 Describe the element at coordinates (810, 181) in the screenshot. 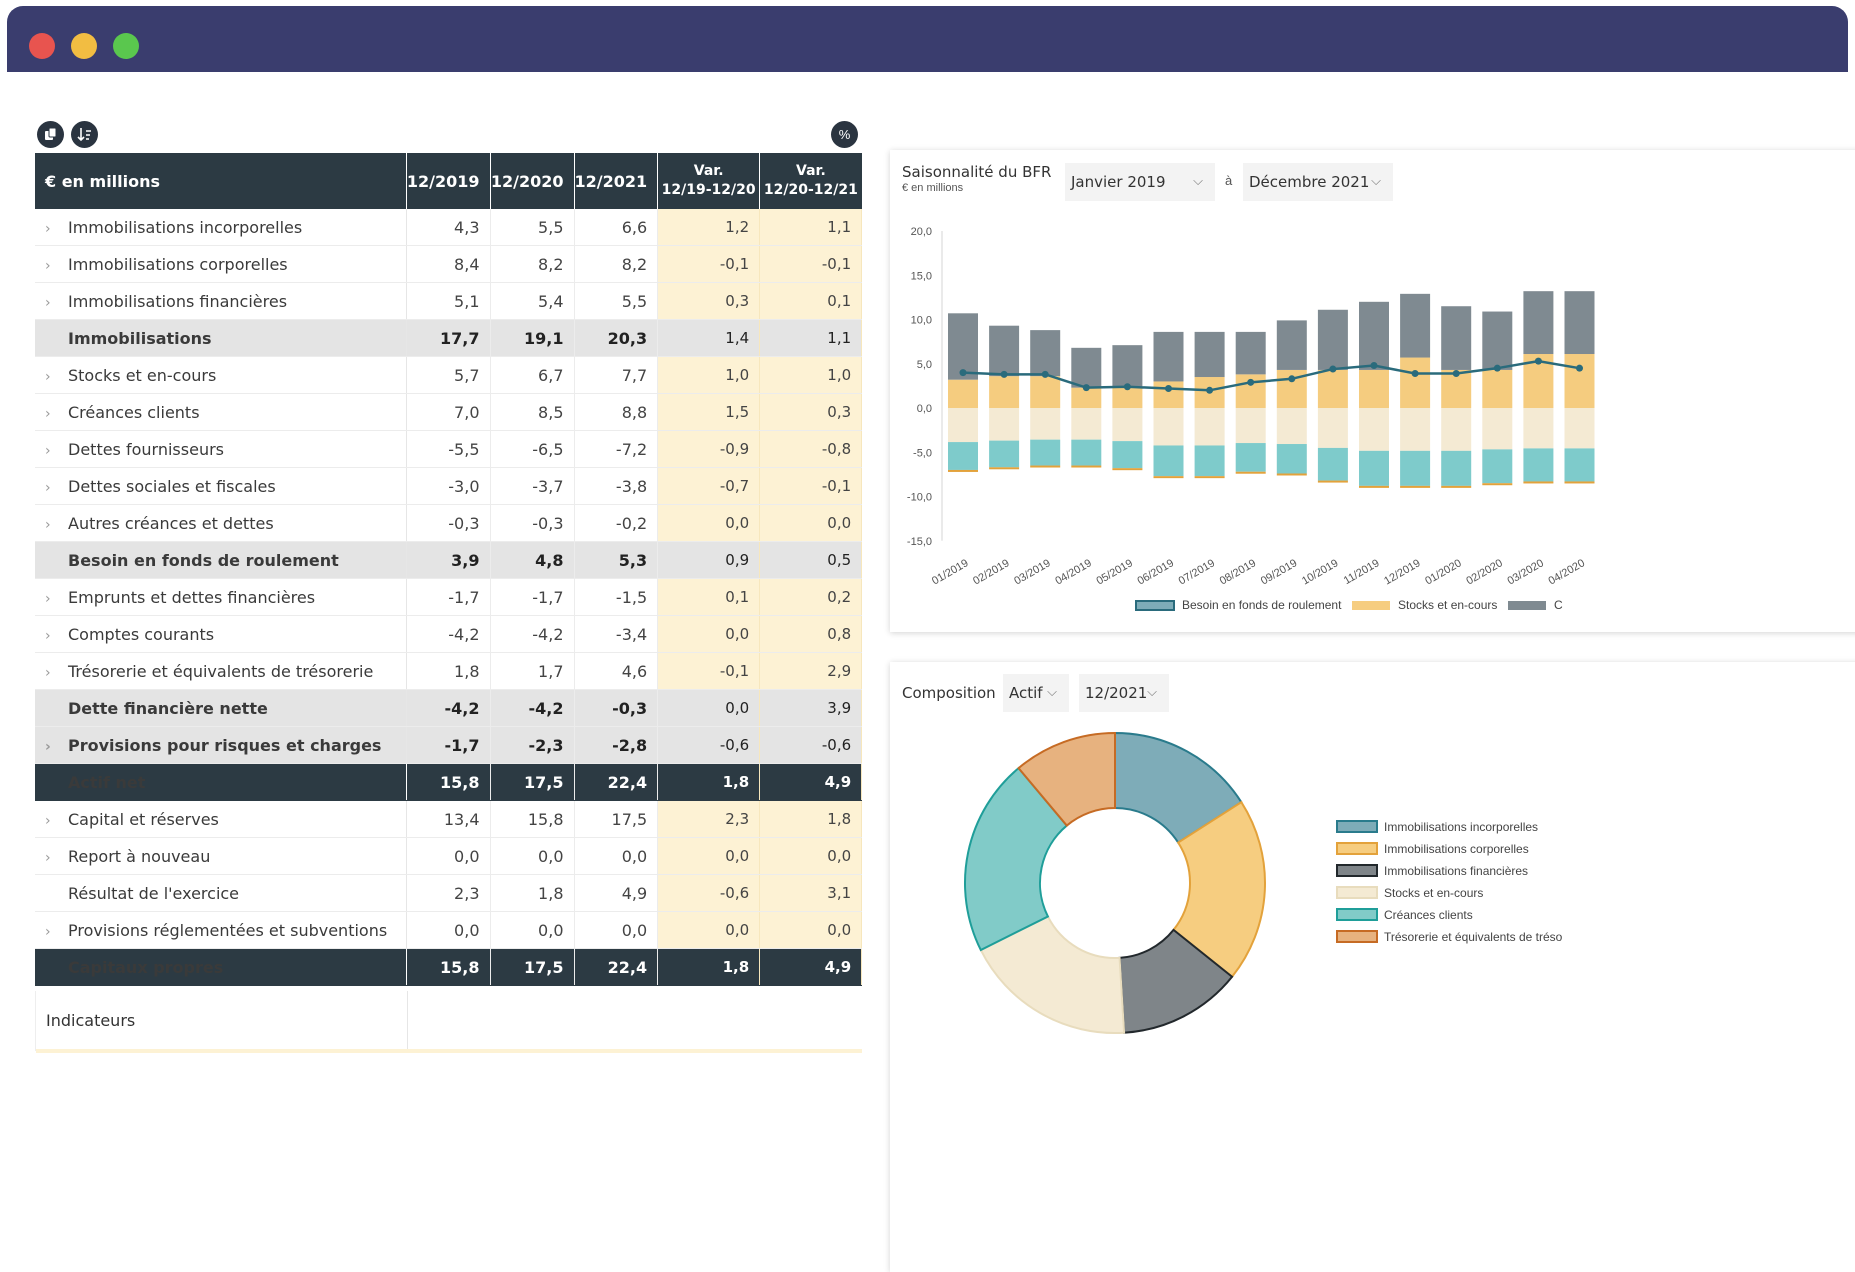

I see `header-var-20-21: Var. 12/20-12/21` at that location.